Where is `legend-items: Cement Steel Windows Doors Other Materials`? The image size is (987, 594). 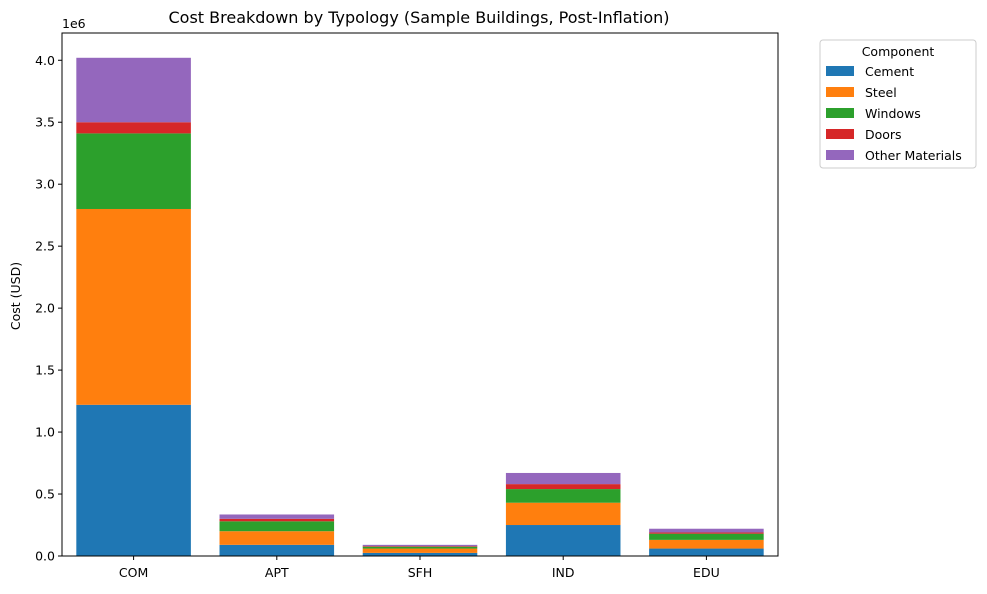
legend-items: Cement Steel Windows Doors Other Materials is located at coordinates (894, 113).